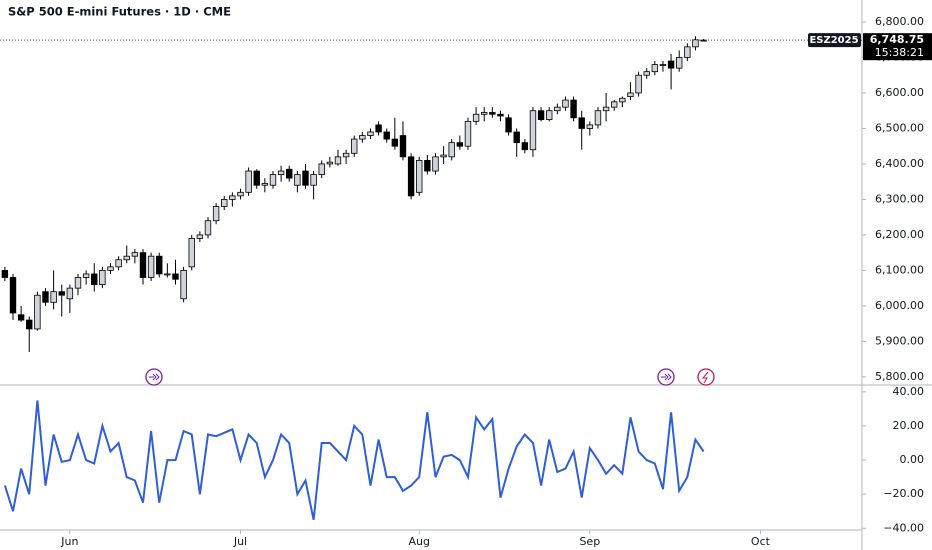  What do you see at coordinates (912, 459) in the screenshot?
I see `y-tick-label: 0.00` at bounding box center [912, 459].